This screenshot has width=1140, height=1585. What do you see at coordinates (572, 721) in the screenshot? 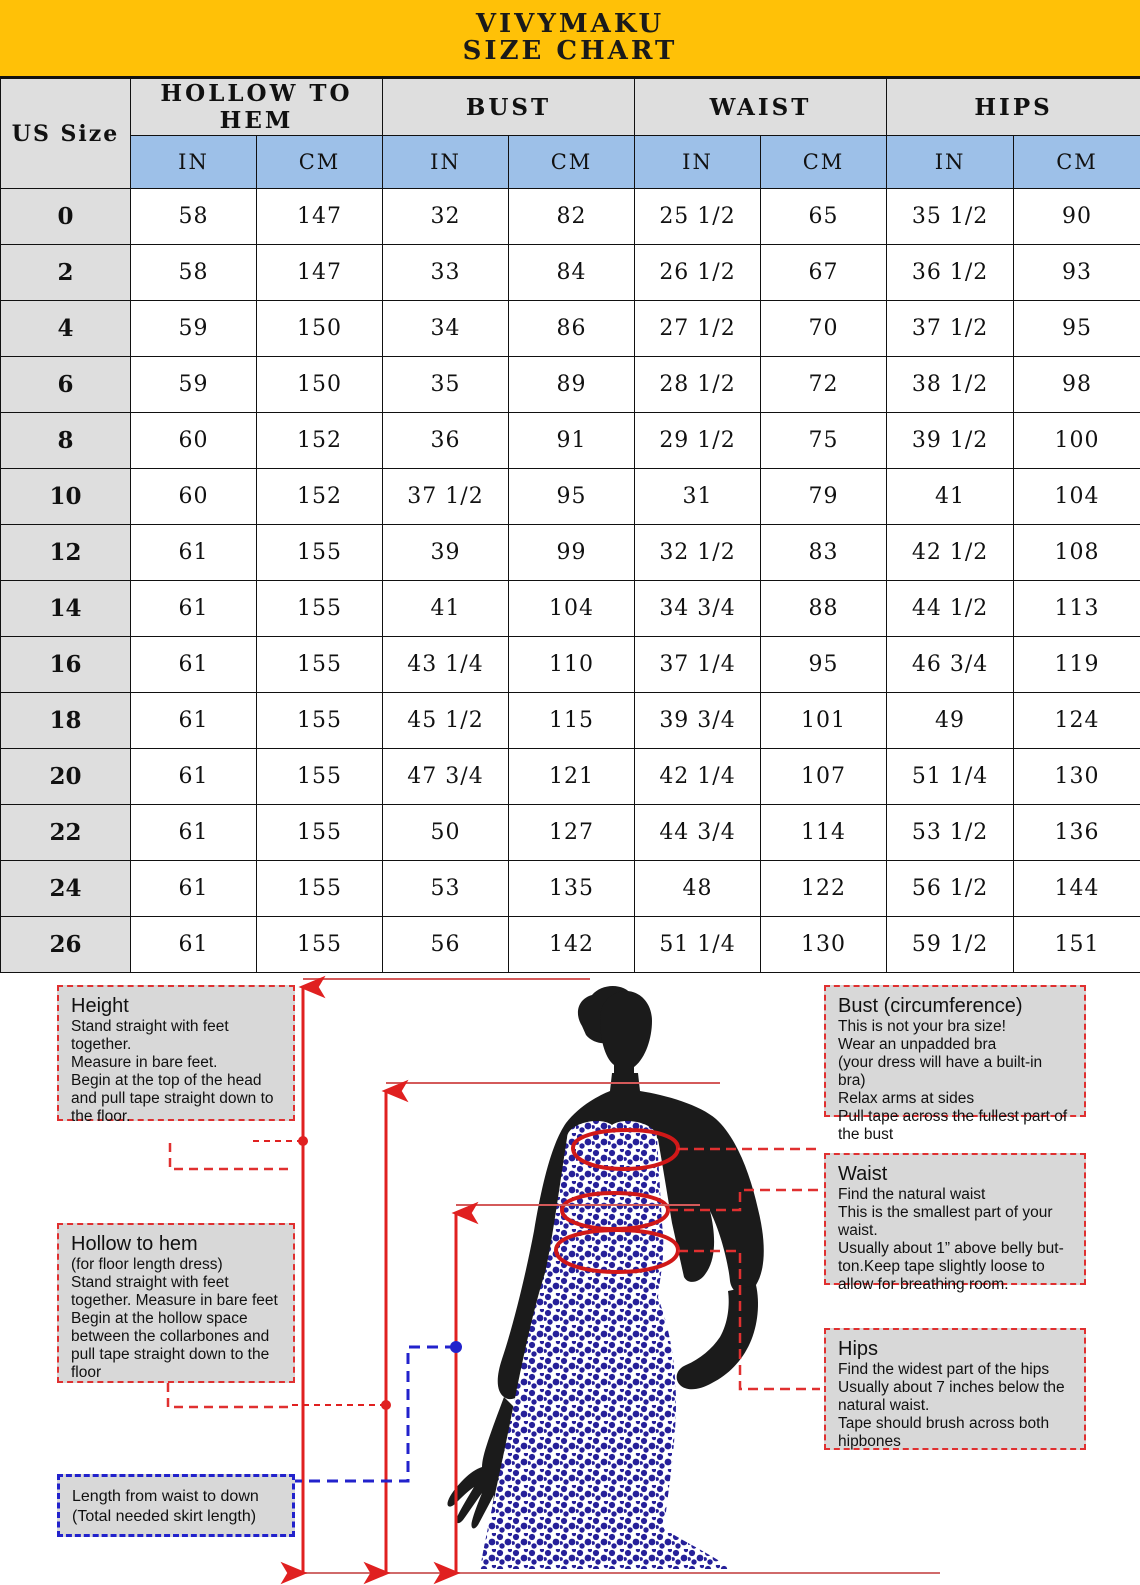
I see `cell-measurement-3: 115` at bounding box center [572, 721].